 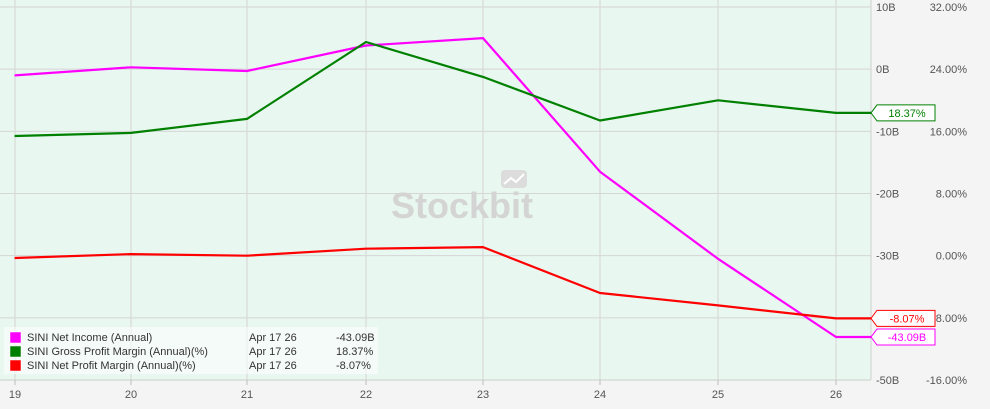 What do you see at coordinates (887, 257) in the screenshot?
I see `left-tick-label: -30B` at bounding box center [887, 257].